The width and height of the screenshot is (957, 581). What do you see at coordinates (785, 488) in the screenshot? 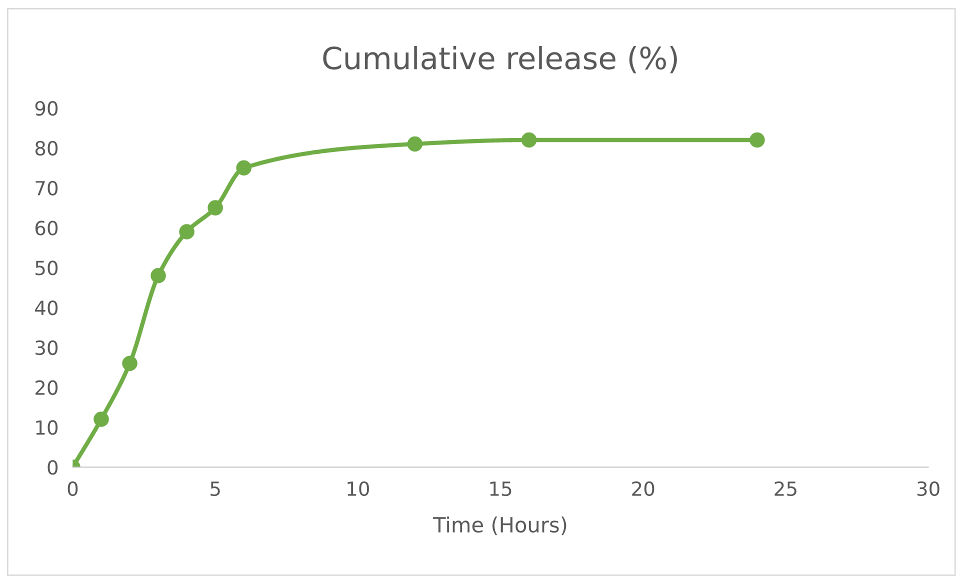
I see `x-tick-label: 25` at bounding box center [785, 488].